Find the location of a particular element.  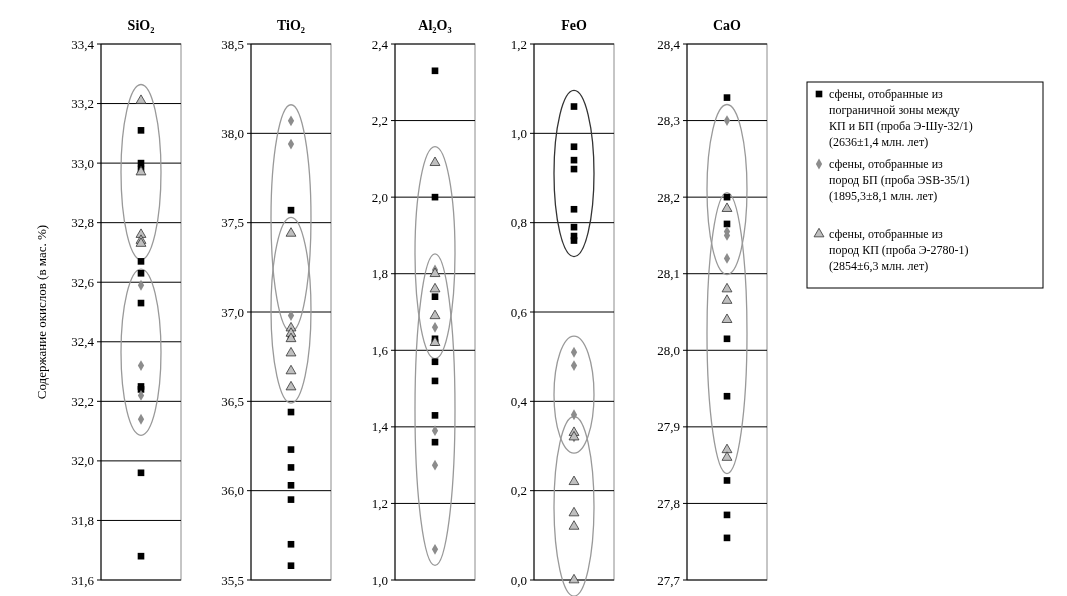

y-tick-label: 38,0 is located at coordinates (232, 133).